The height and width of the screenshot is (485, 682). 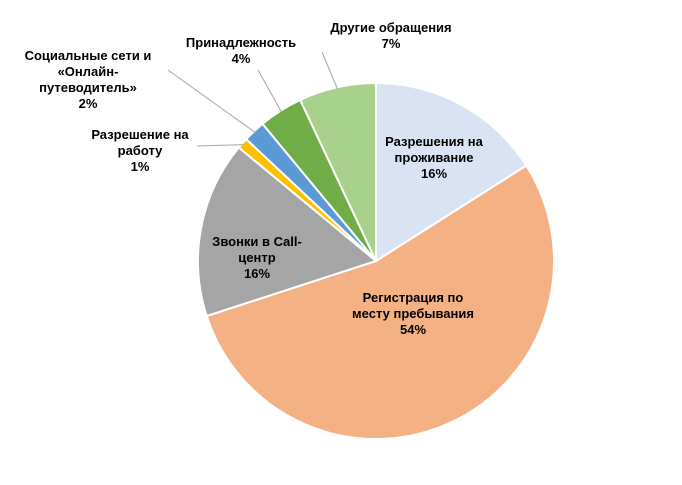 What do you see at coordinates (257, 249) in the screenshot?
I see `slice-label: Звонки в Call-центр` at bounding box center [257, 249].